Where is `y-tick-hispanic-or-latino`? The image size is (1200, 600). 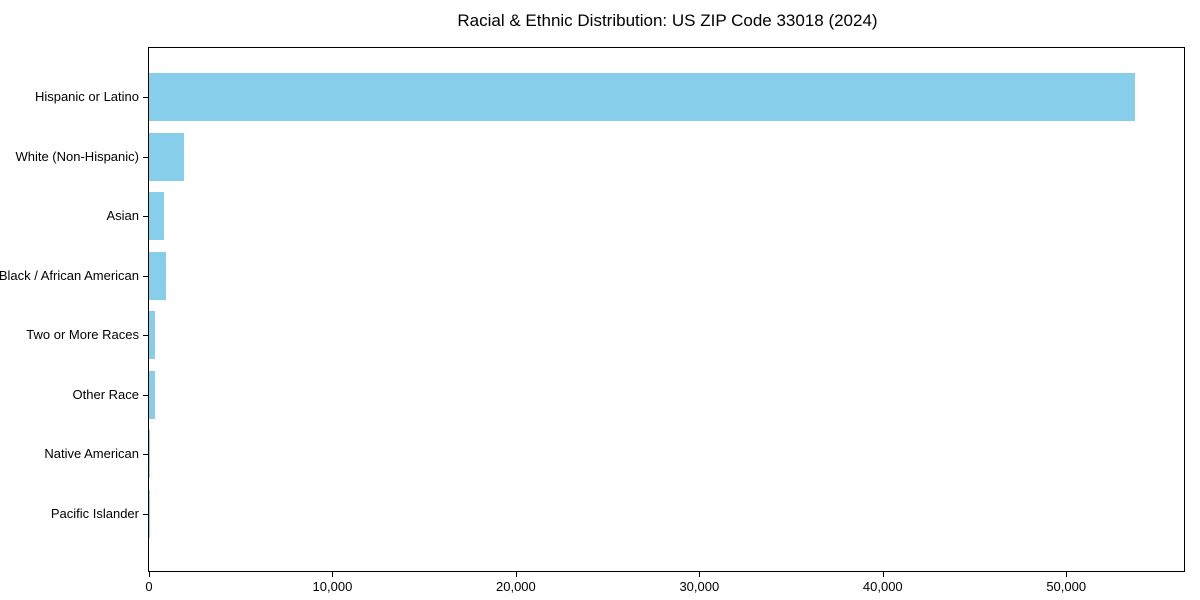
y-tick-hispanic-or-latino is located at coordinates (146, 97).